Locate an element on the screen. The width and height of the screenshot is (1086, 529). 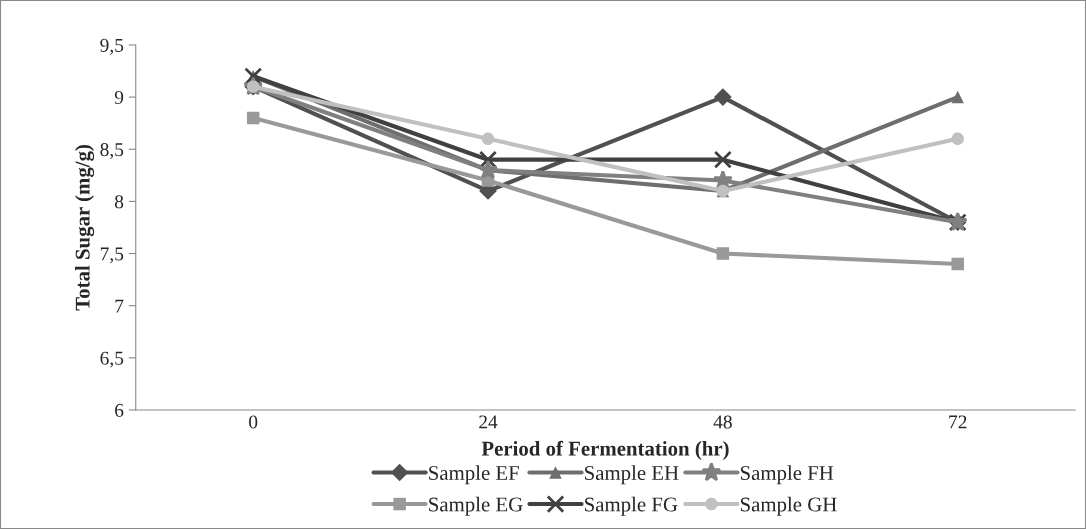
legend-label: Sample EH is located at coordinates (632, 475).